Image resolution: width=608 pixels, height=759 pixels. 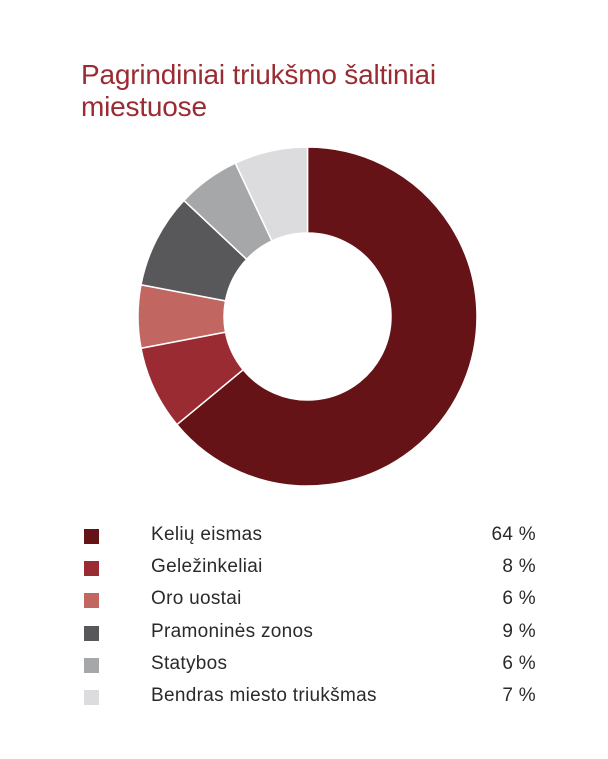 I want to click on legend-label: Oro uostai, so click(x=196, y=599).